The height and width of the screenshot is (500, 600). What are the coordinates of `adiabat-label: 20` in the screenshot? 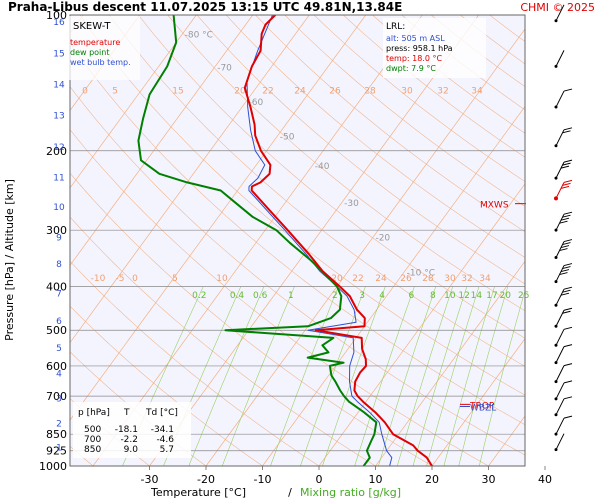 It's located at (240, 91).